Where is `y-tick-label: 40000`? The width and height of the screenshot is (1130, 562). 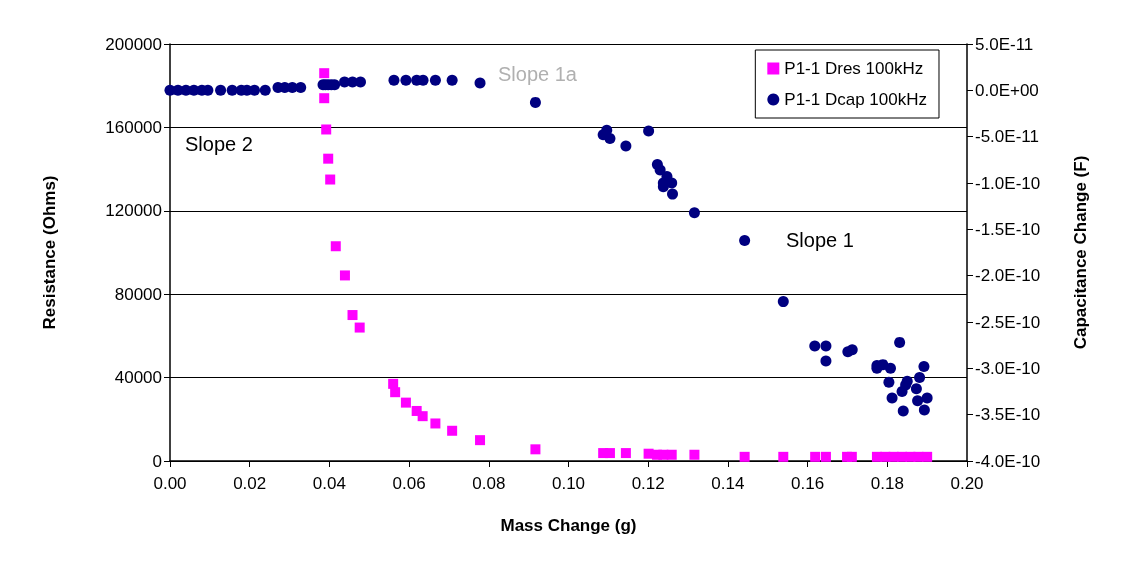 y-tick-label: 40000 is located at coordinates (138, 378).